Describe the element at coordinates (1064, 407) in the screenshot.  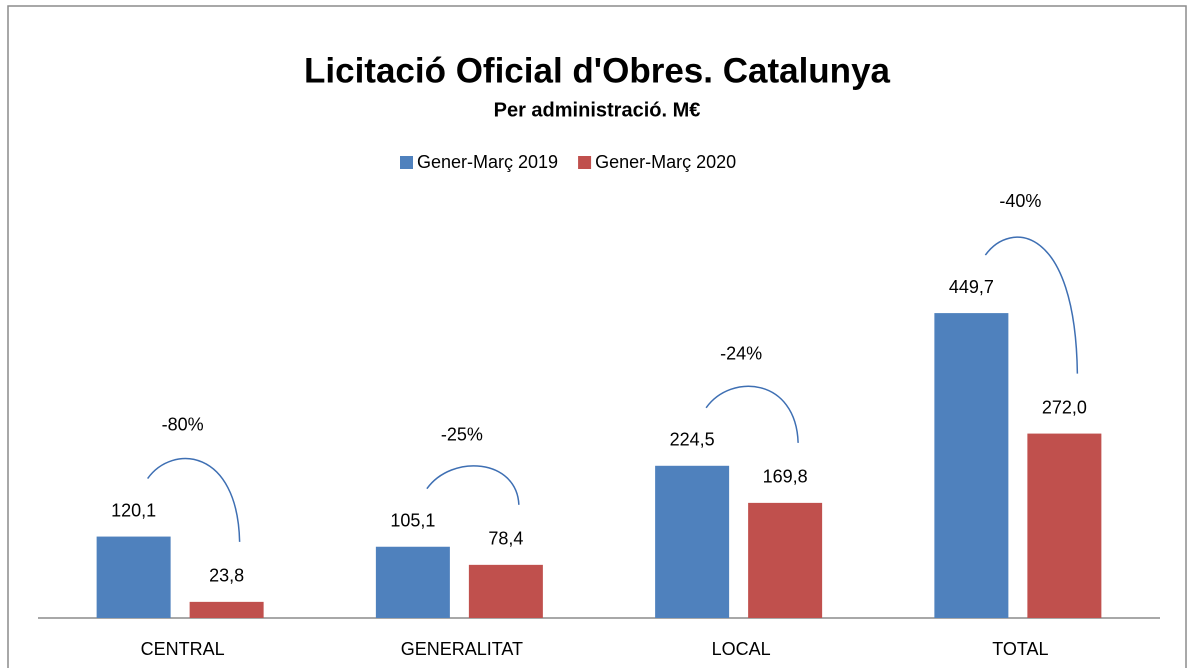
I see `value-label: 272,0` at that location.